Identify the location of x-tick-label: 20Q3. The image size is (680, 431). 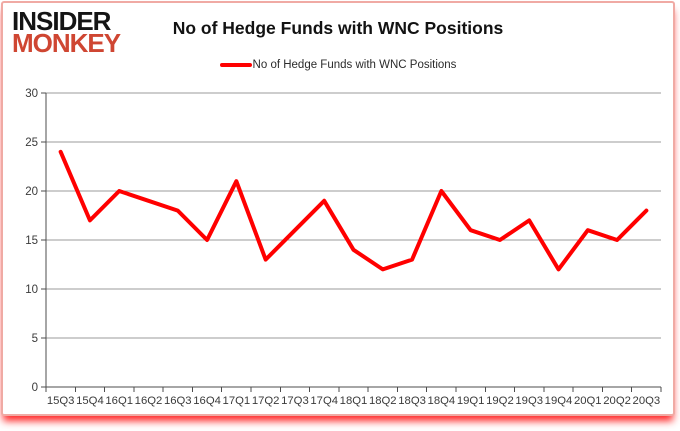
(647, 401).